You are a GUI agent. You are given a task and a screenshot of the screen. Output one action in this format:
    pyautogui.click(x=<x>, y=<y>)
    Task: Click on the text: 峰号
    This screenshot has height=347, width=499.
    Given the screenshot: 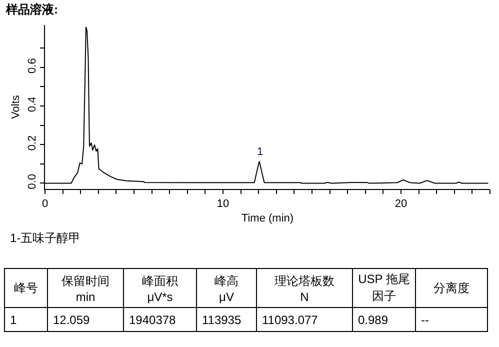 What is the action you would take?
    pyautogui.click(x=26, y=288)
    